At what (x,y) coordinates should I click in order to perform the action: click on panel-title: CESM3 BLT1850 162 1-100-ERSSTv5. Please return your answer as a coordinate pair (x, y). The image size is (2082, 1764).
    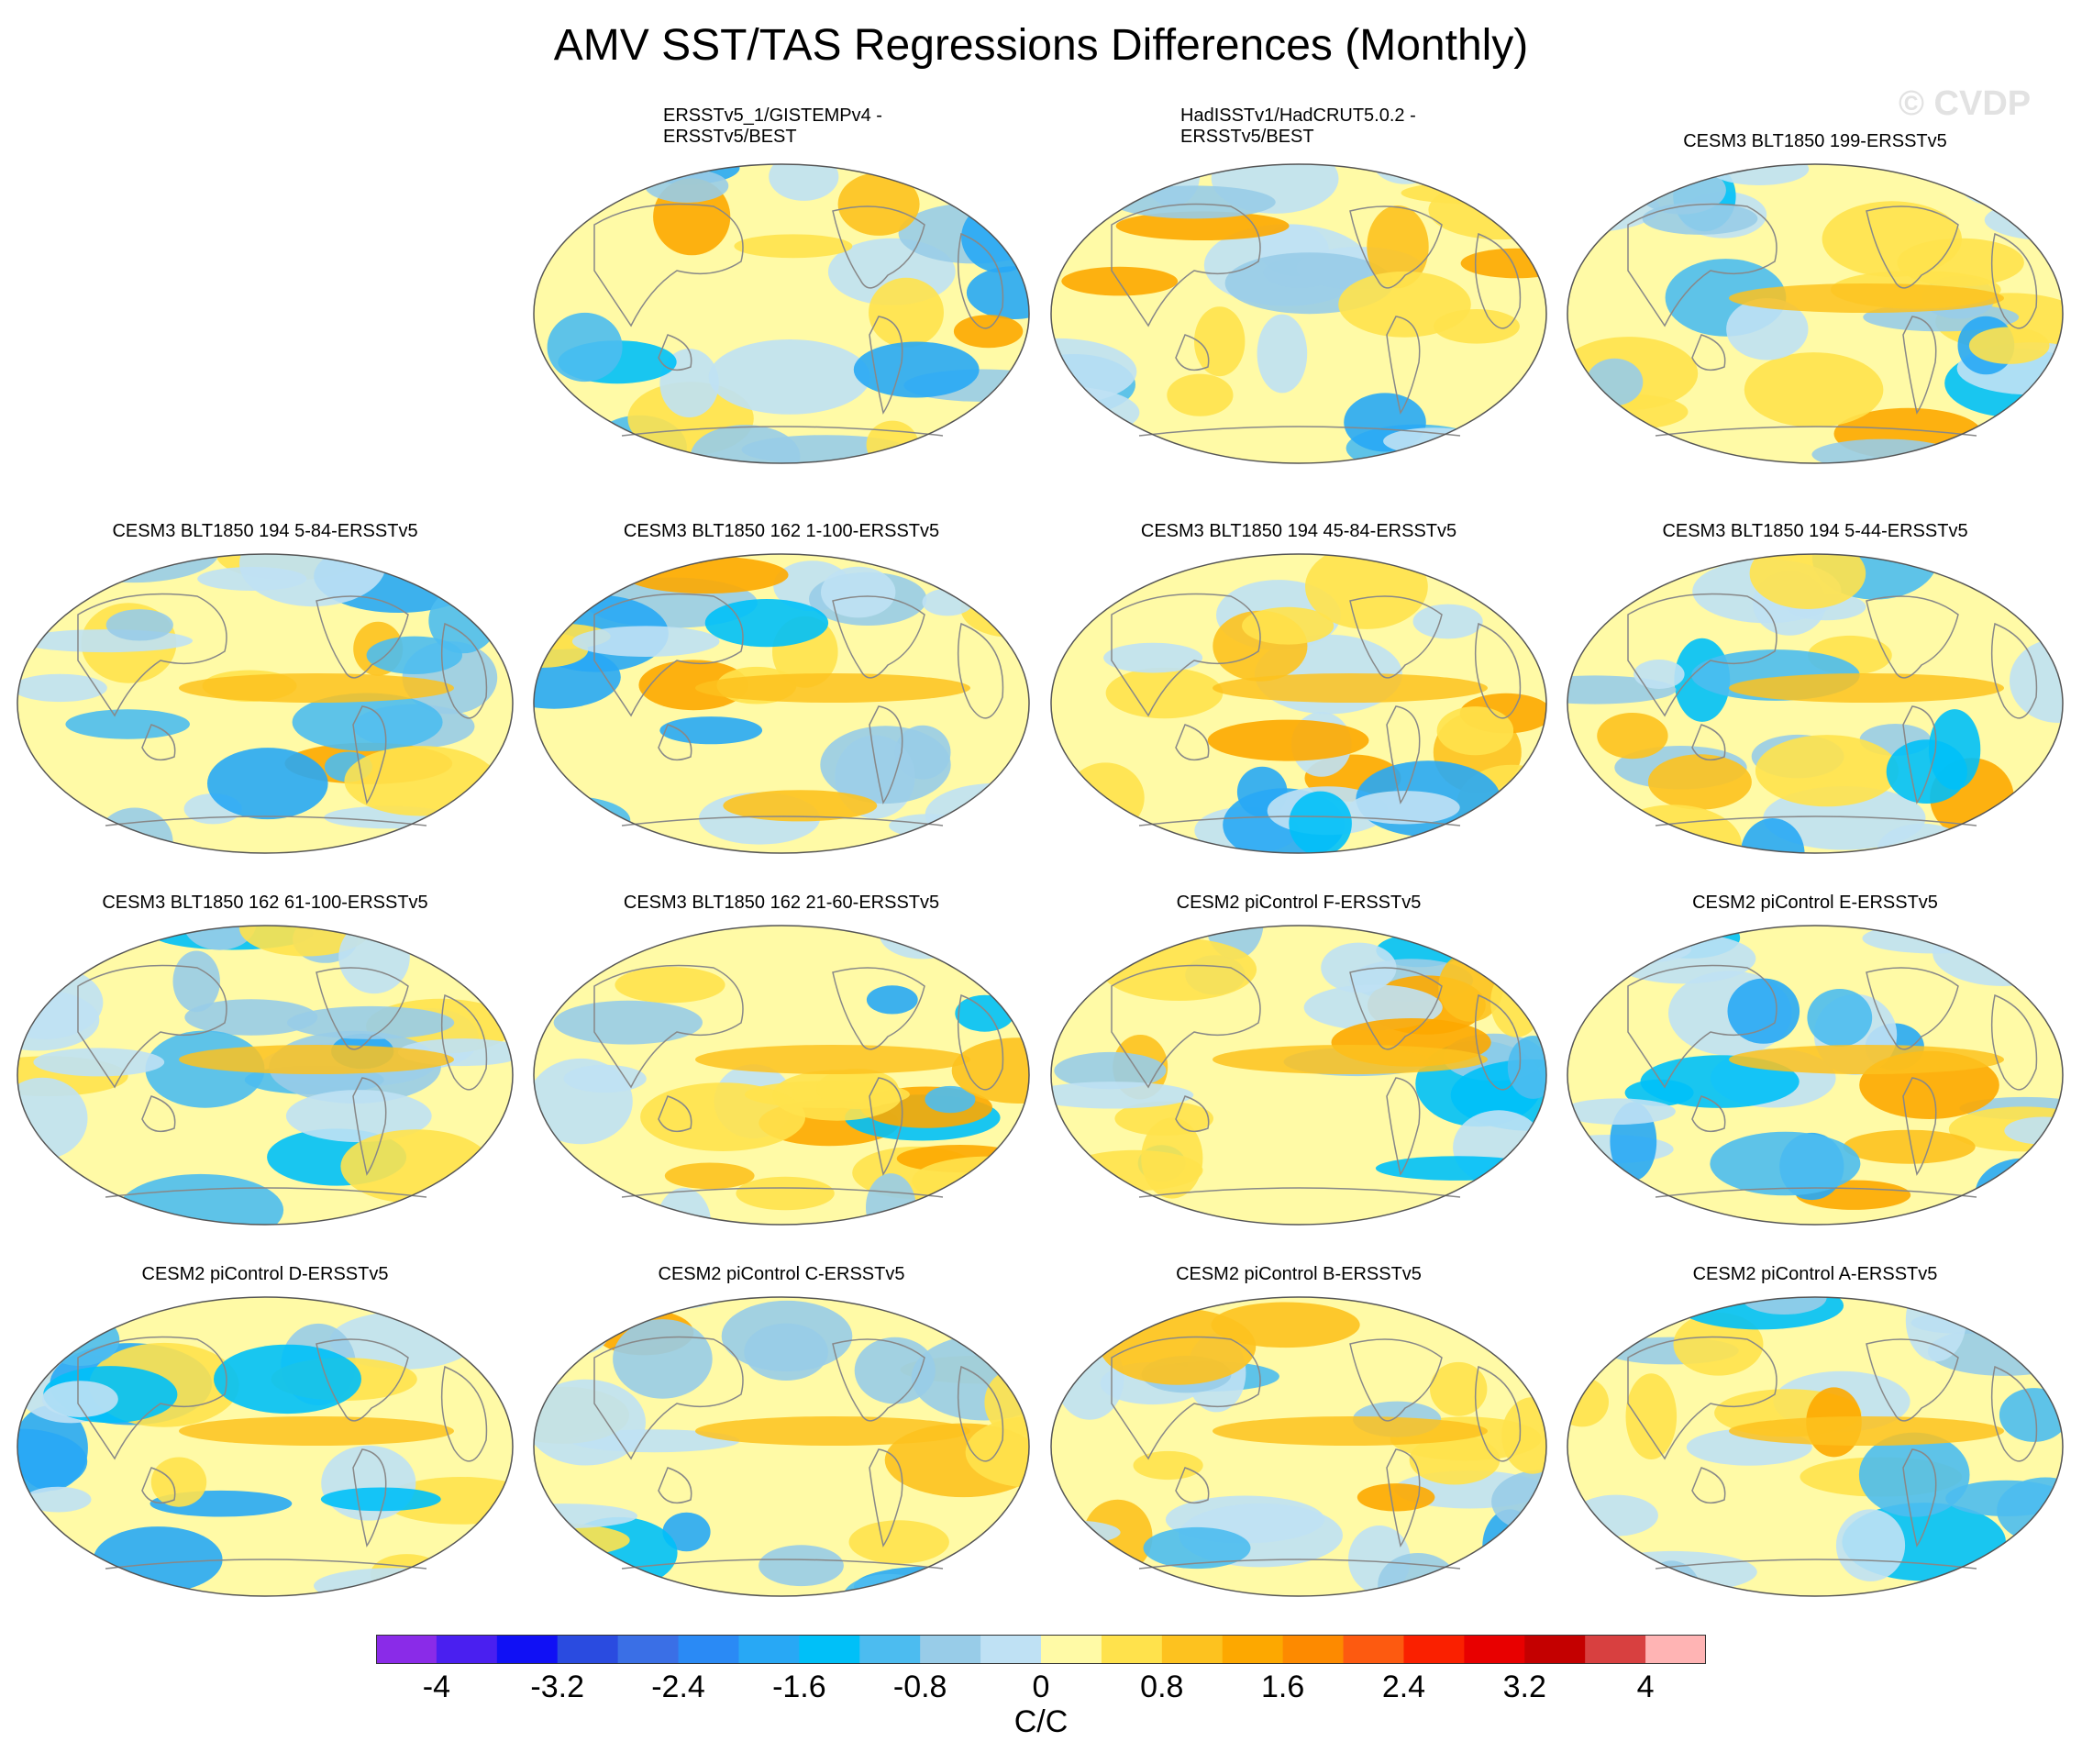
    Looking at the image, I should click on (781, 531).